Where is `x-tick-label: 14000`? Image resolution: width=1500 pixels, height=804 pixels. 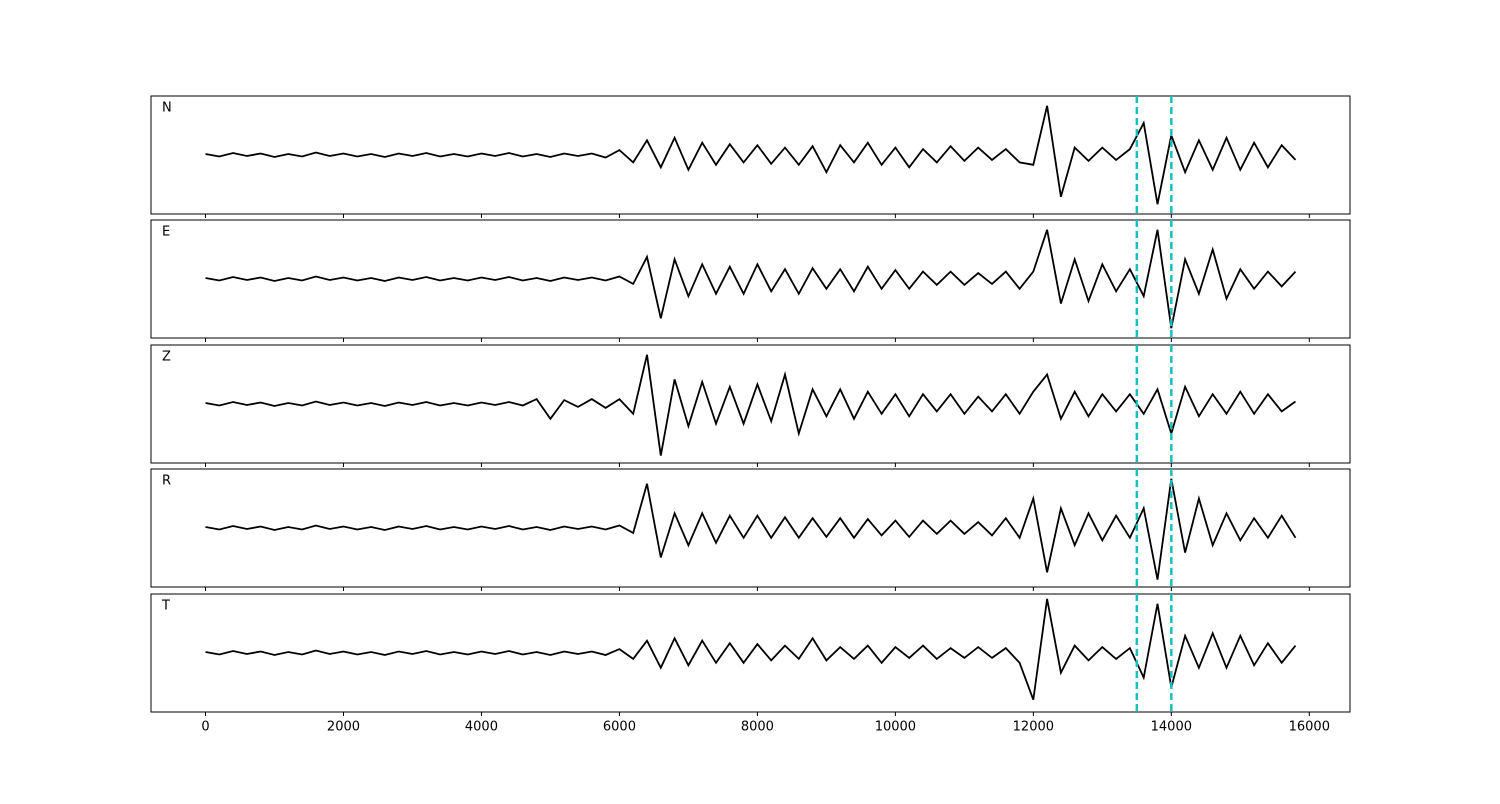
x-tick-label: 14000 is located at coordinates (1171, 727).